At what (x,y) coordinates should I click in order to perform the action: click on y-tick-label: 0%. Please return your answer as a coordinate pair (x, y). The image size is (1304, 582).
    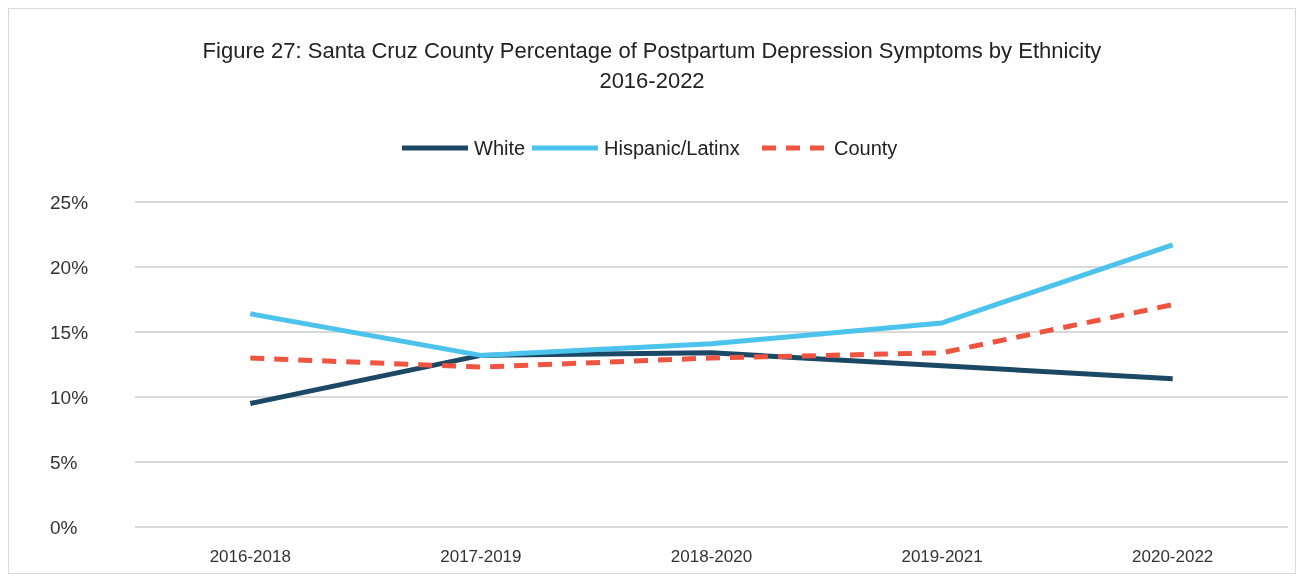
    Looking at the image, I should click on (64, 527).